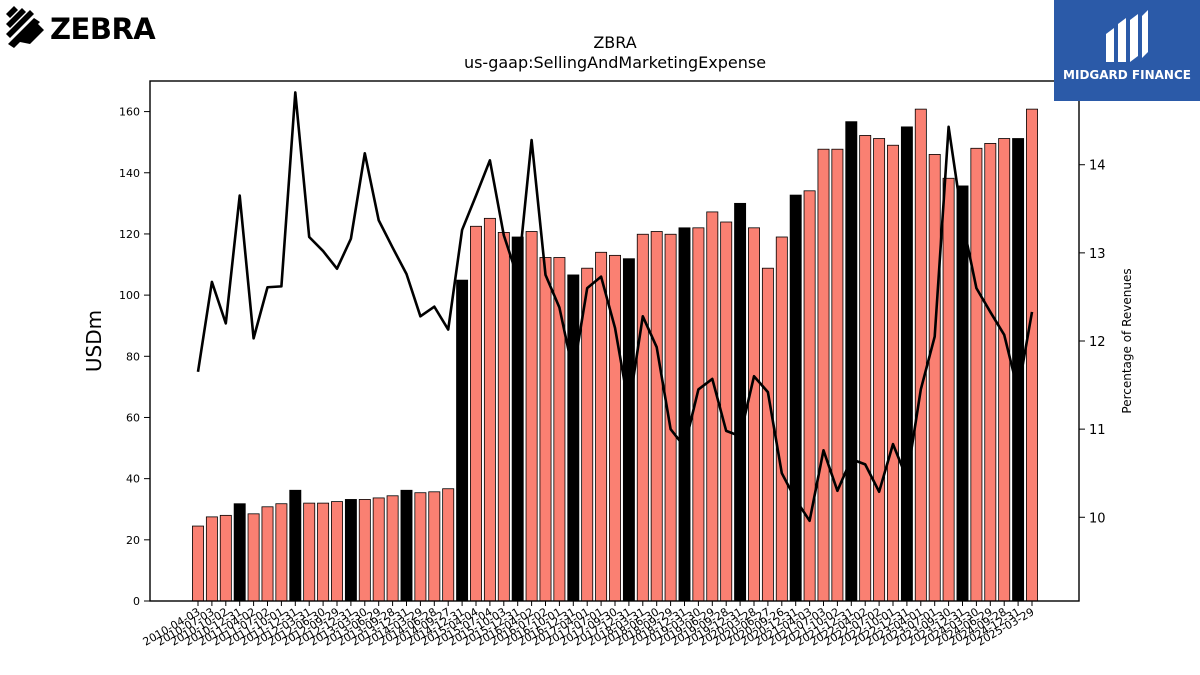  What do you see at coordinates (129, 234) in the screenshot?
I see `y-tick-label: 120` at bounding box center [129, 234].